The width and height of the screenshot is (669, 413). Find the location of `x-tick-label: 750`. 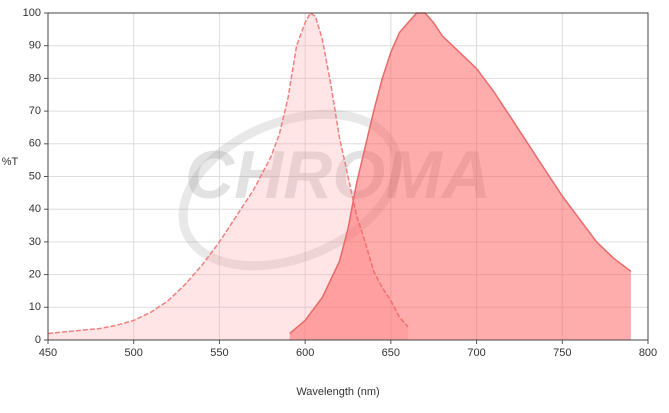

x-tick-label: 750 is located at coordinates (562, 353).